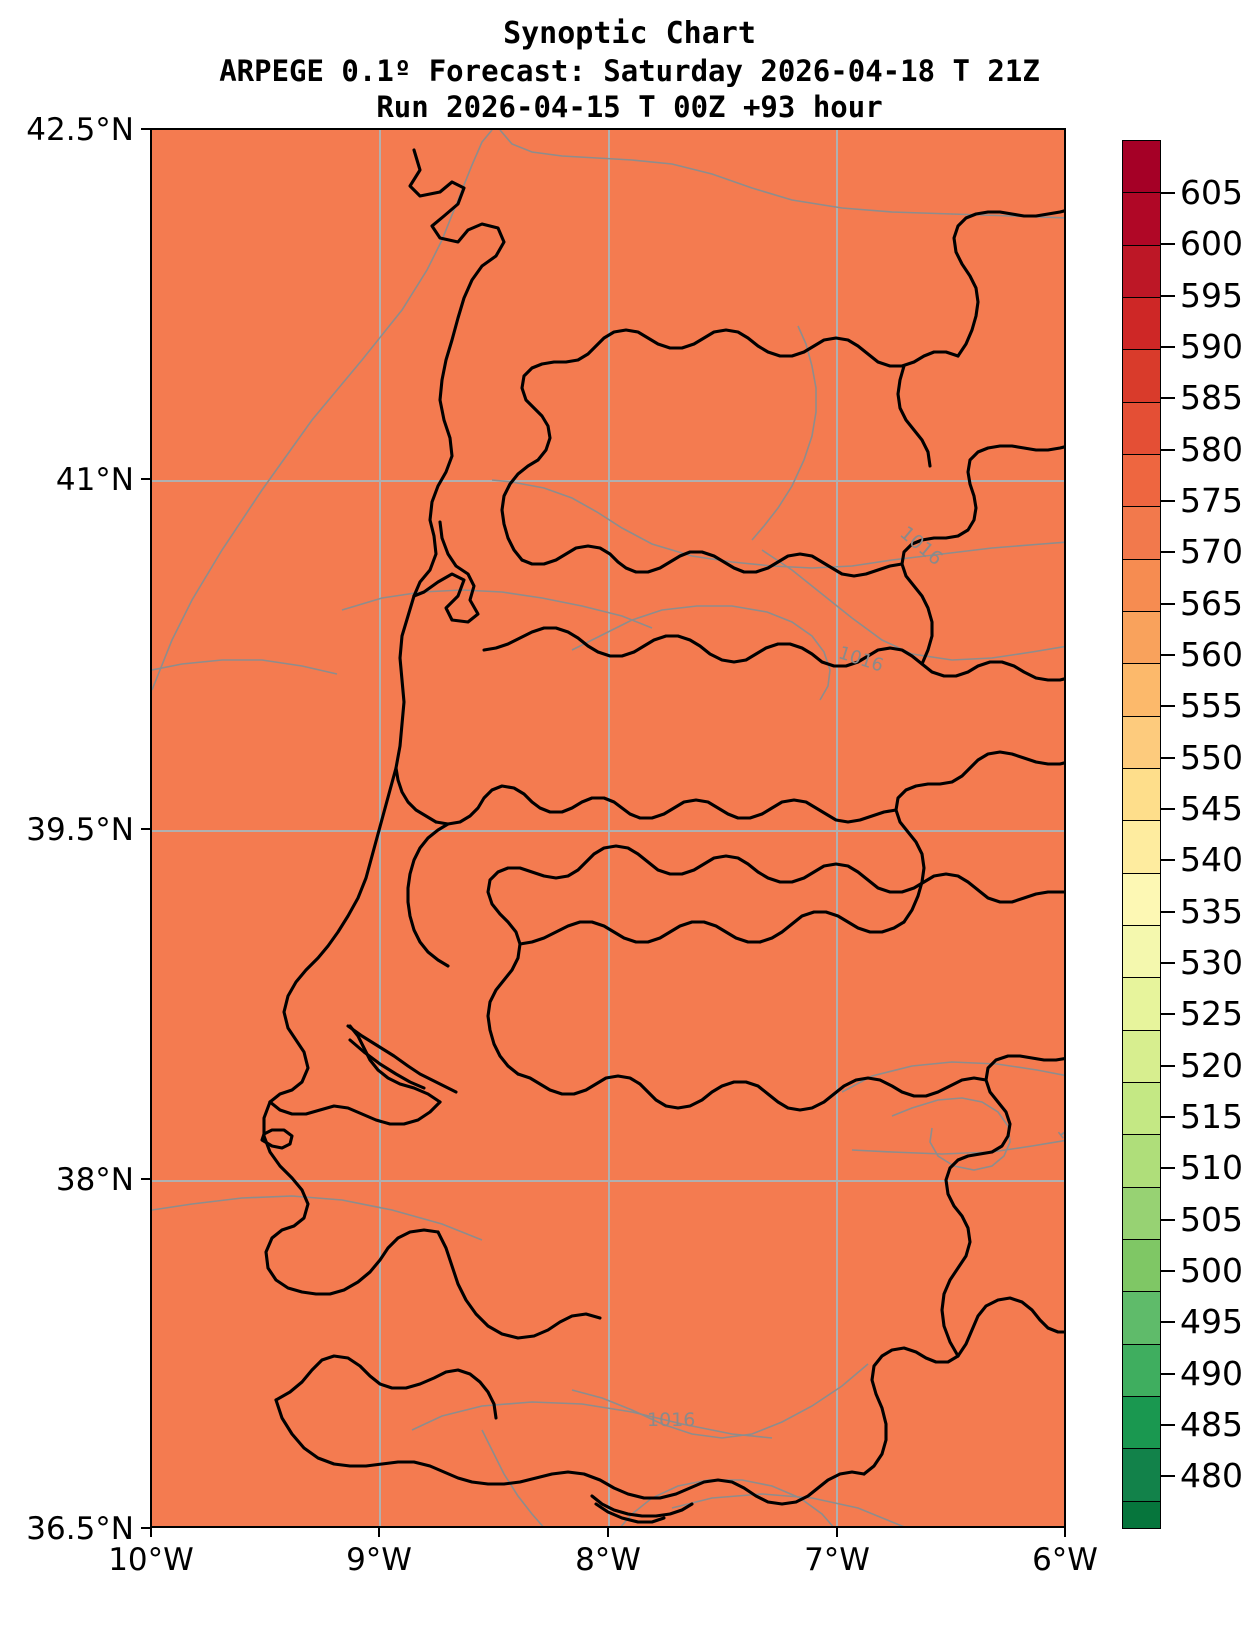 The height and width of the screenshot is (1646, 1259). Describe the element at coordinates (1211, 1270) in the screenshot. I see `colorbar-tick-label: 500` at that location.